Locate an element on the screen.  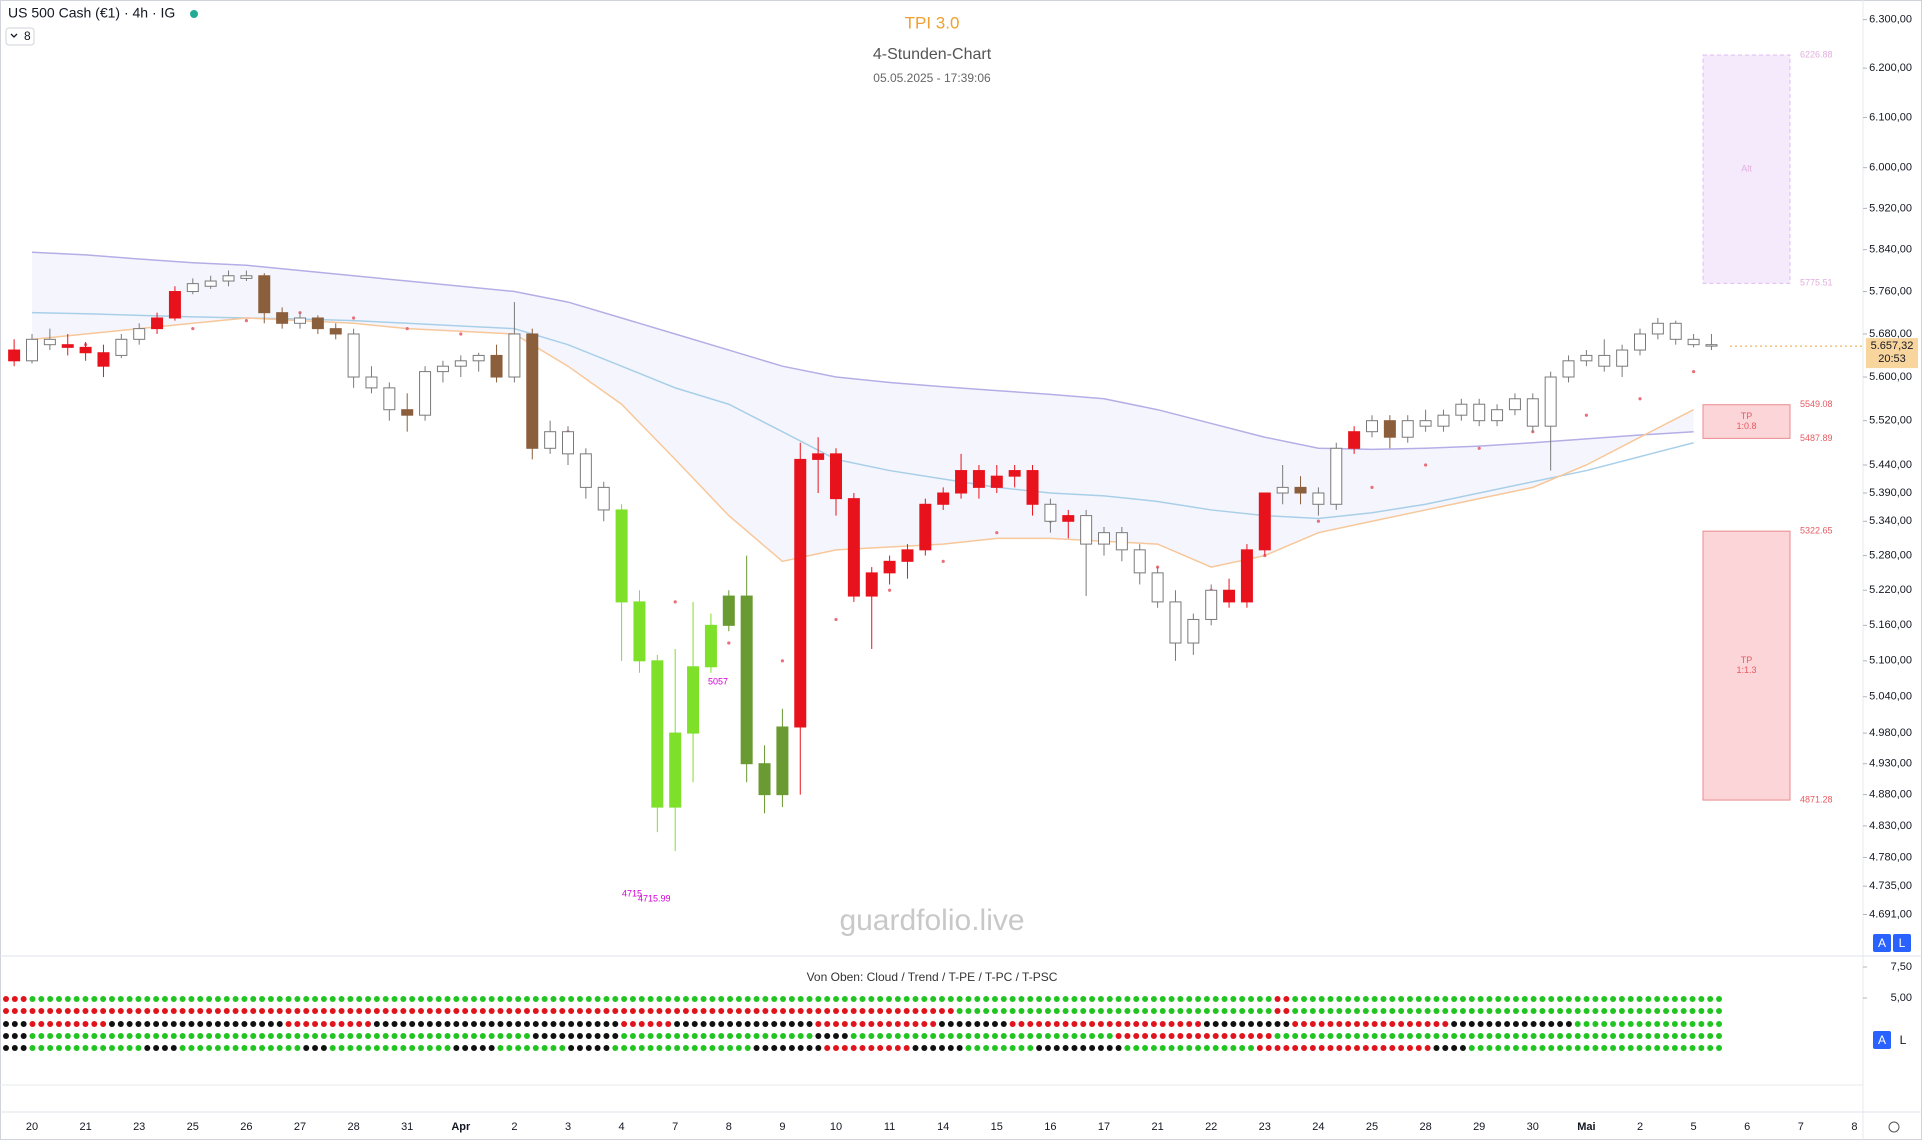
log-label: L is located at coordinates (1903, 1040).